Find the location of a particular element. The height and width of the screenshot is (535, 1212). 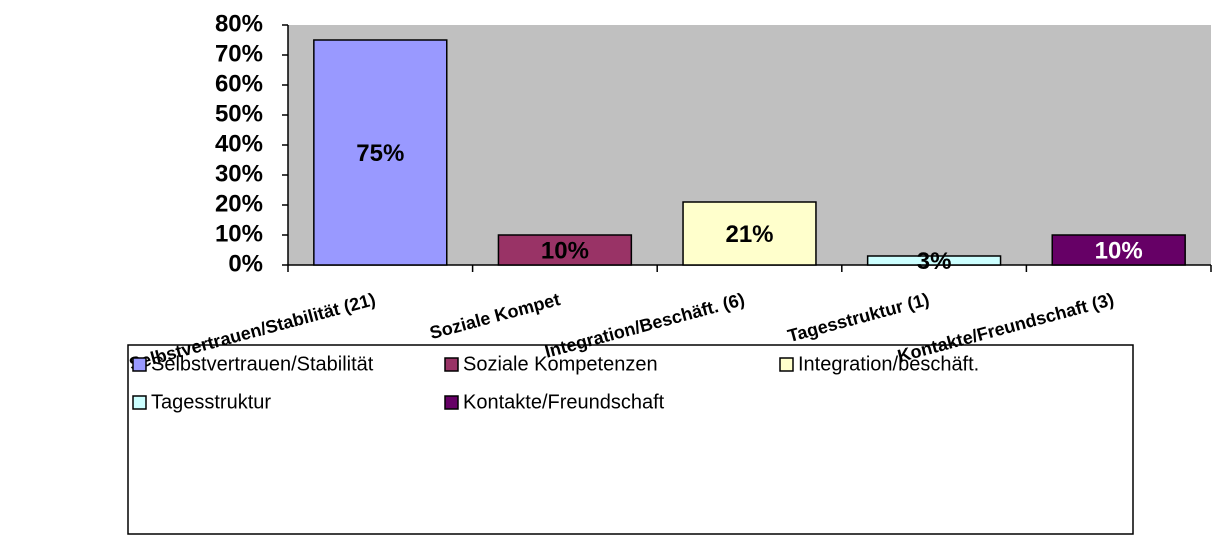

y-tick-label: 80% is located at coordinates (239, 23).